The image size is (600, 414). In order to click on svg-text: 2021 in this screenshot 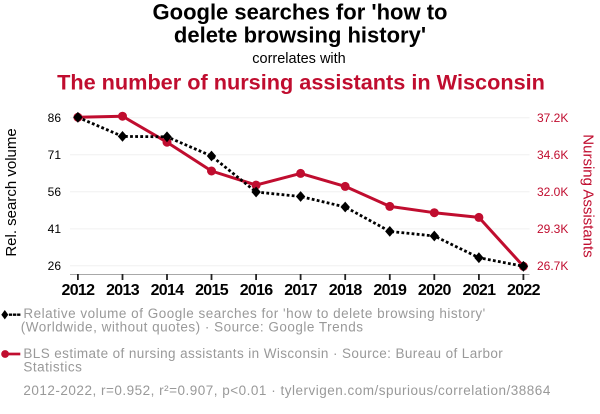, I will do `click(480, 290)`.